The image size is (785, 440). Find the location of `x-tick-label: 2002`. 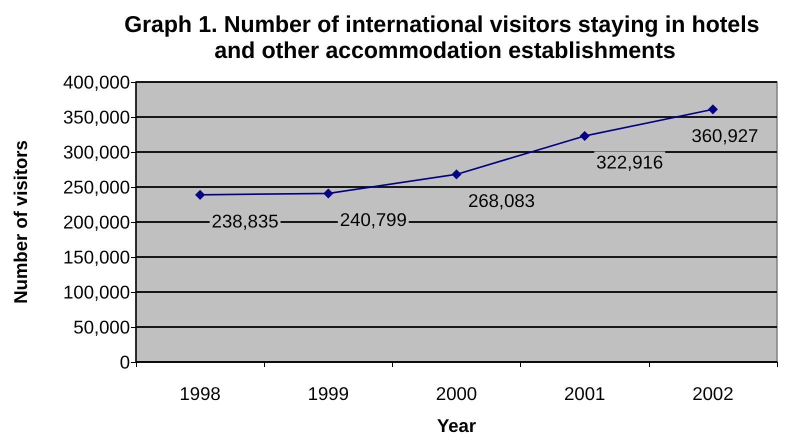

x-tick-label: 2002 is located at coordinates (713, 393).